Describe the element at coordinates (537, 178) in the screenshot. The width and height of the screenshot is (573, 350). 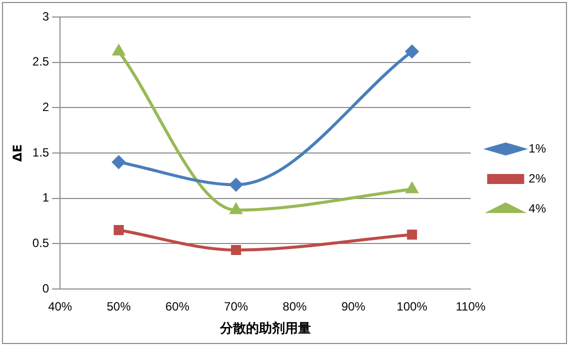
I see `legend-label: 2%` at that location.